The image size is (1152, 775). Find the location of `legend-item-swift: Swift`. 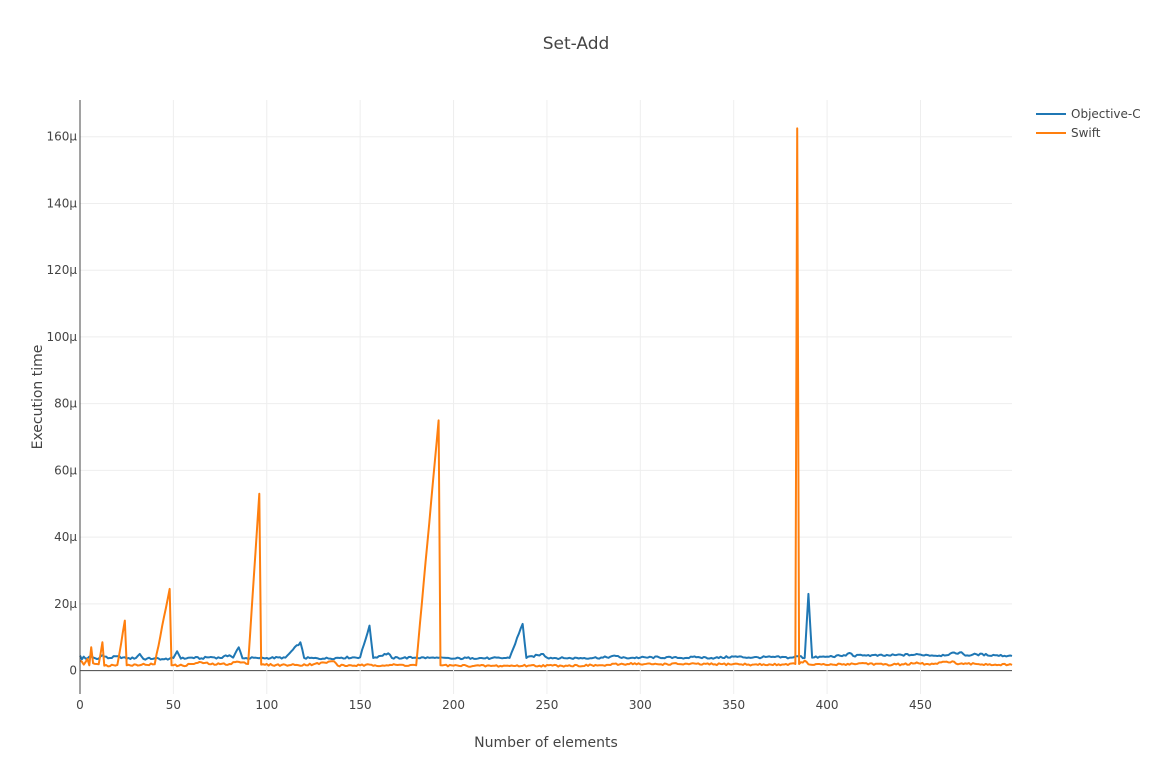

legend-item-swift: Swift is located at coordinates (1068, 133).